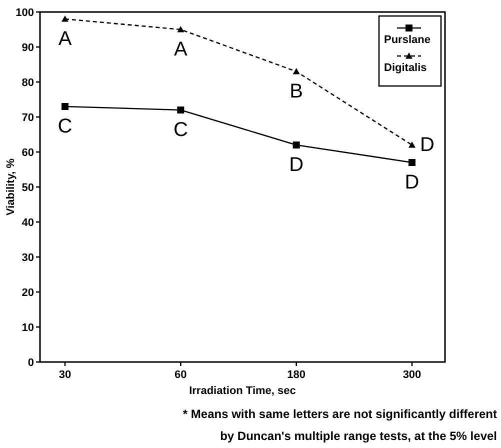  What do you see at coordinates (28, 118) in the screenshot?
I see `y-tick-label: 70` at bounding box center [28, 118].